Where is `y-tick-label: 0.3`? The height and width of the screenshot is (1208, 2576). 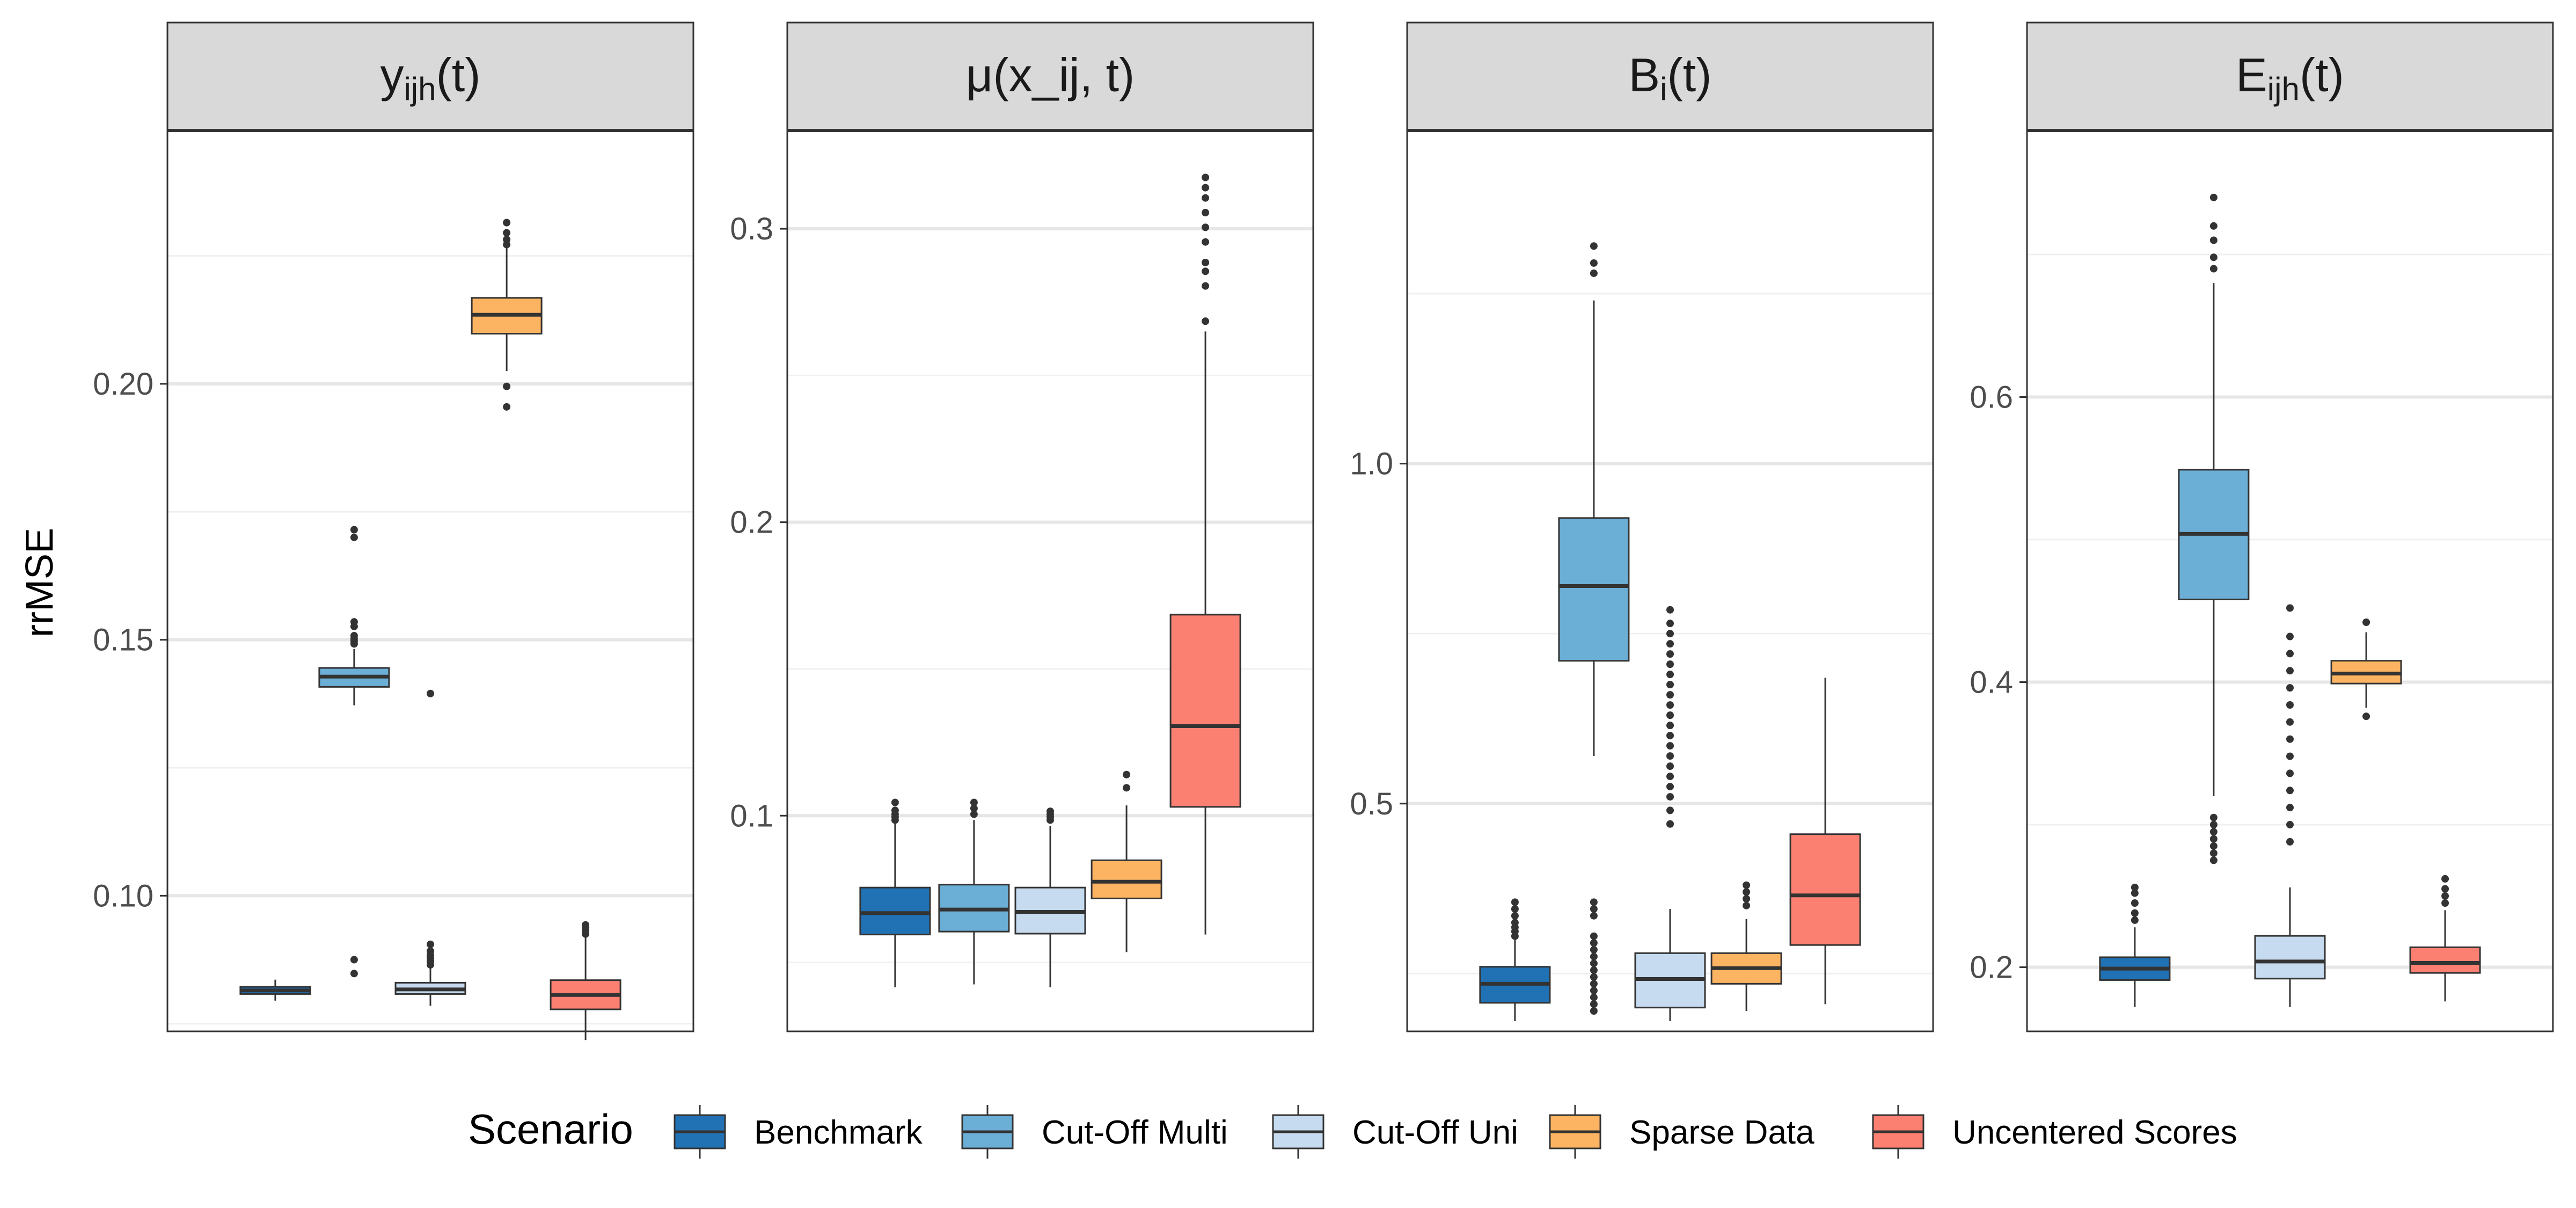
y-tick-label: 0.3 is located at coordinates (751, 229).